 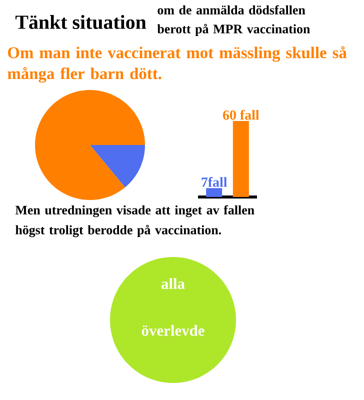 What do you see at coordinates (241, 115) in the screenshot?
I see `data-label: 60 fall` at bounding box center [241, 115].